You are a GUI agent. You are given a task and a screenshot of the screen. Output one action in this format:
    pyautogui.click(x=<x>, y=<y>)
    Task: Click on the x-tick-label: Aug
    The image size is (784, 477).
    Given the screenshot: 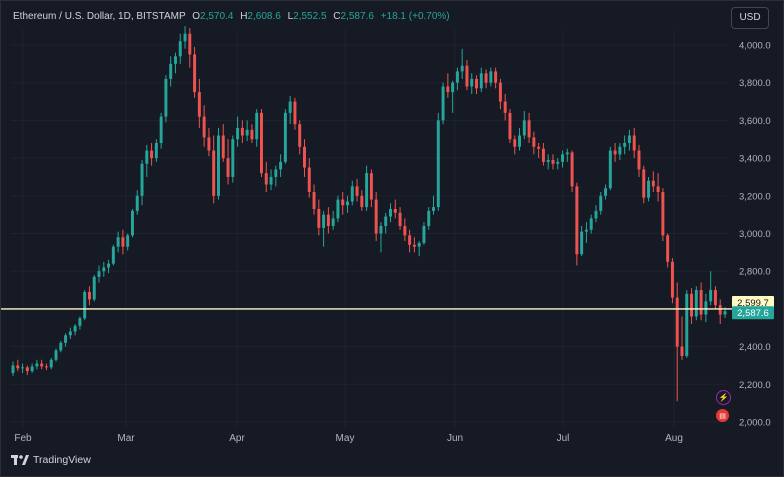 What is the action you would take?
    pyautogui.click(x=674, y=438)
    